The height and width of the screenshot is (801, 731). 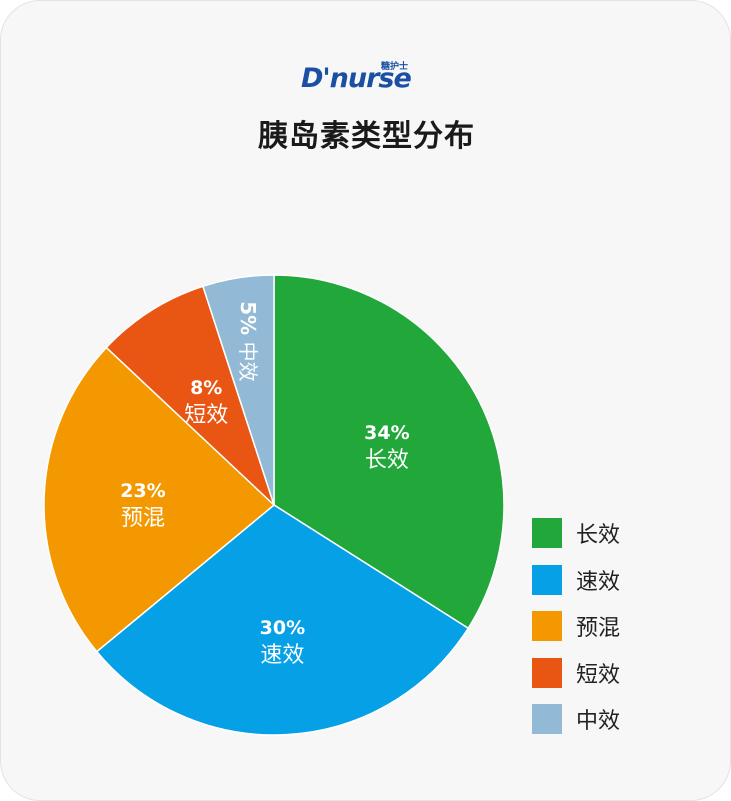 What do you see at coordinates (598, 675) in the screenshot?
I see `legend-label: 短效` at bounding box center [598, 675].